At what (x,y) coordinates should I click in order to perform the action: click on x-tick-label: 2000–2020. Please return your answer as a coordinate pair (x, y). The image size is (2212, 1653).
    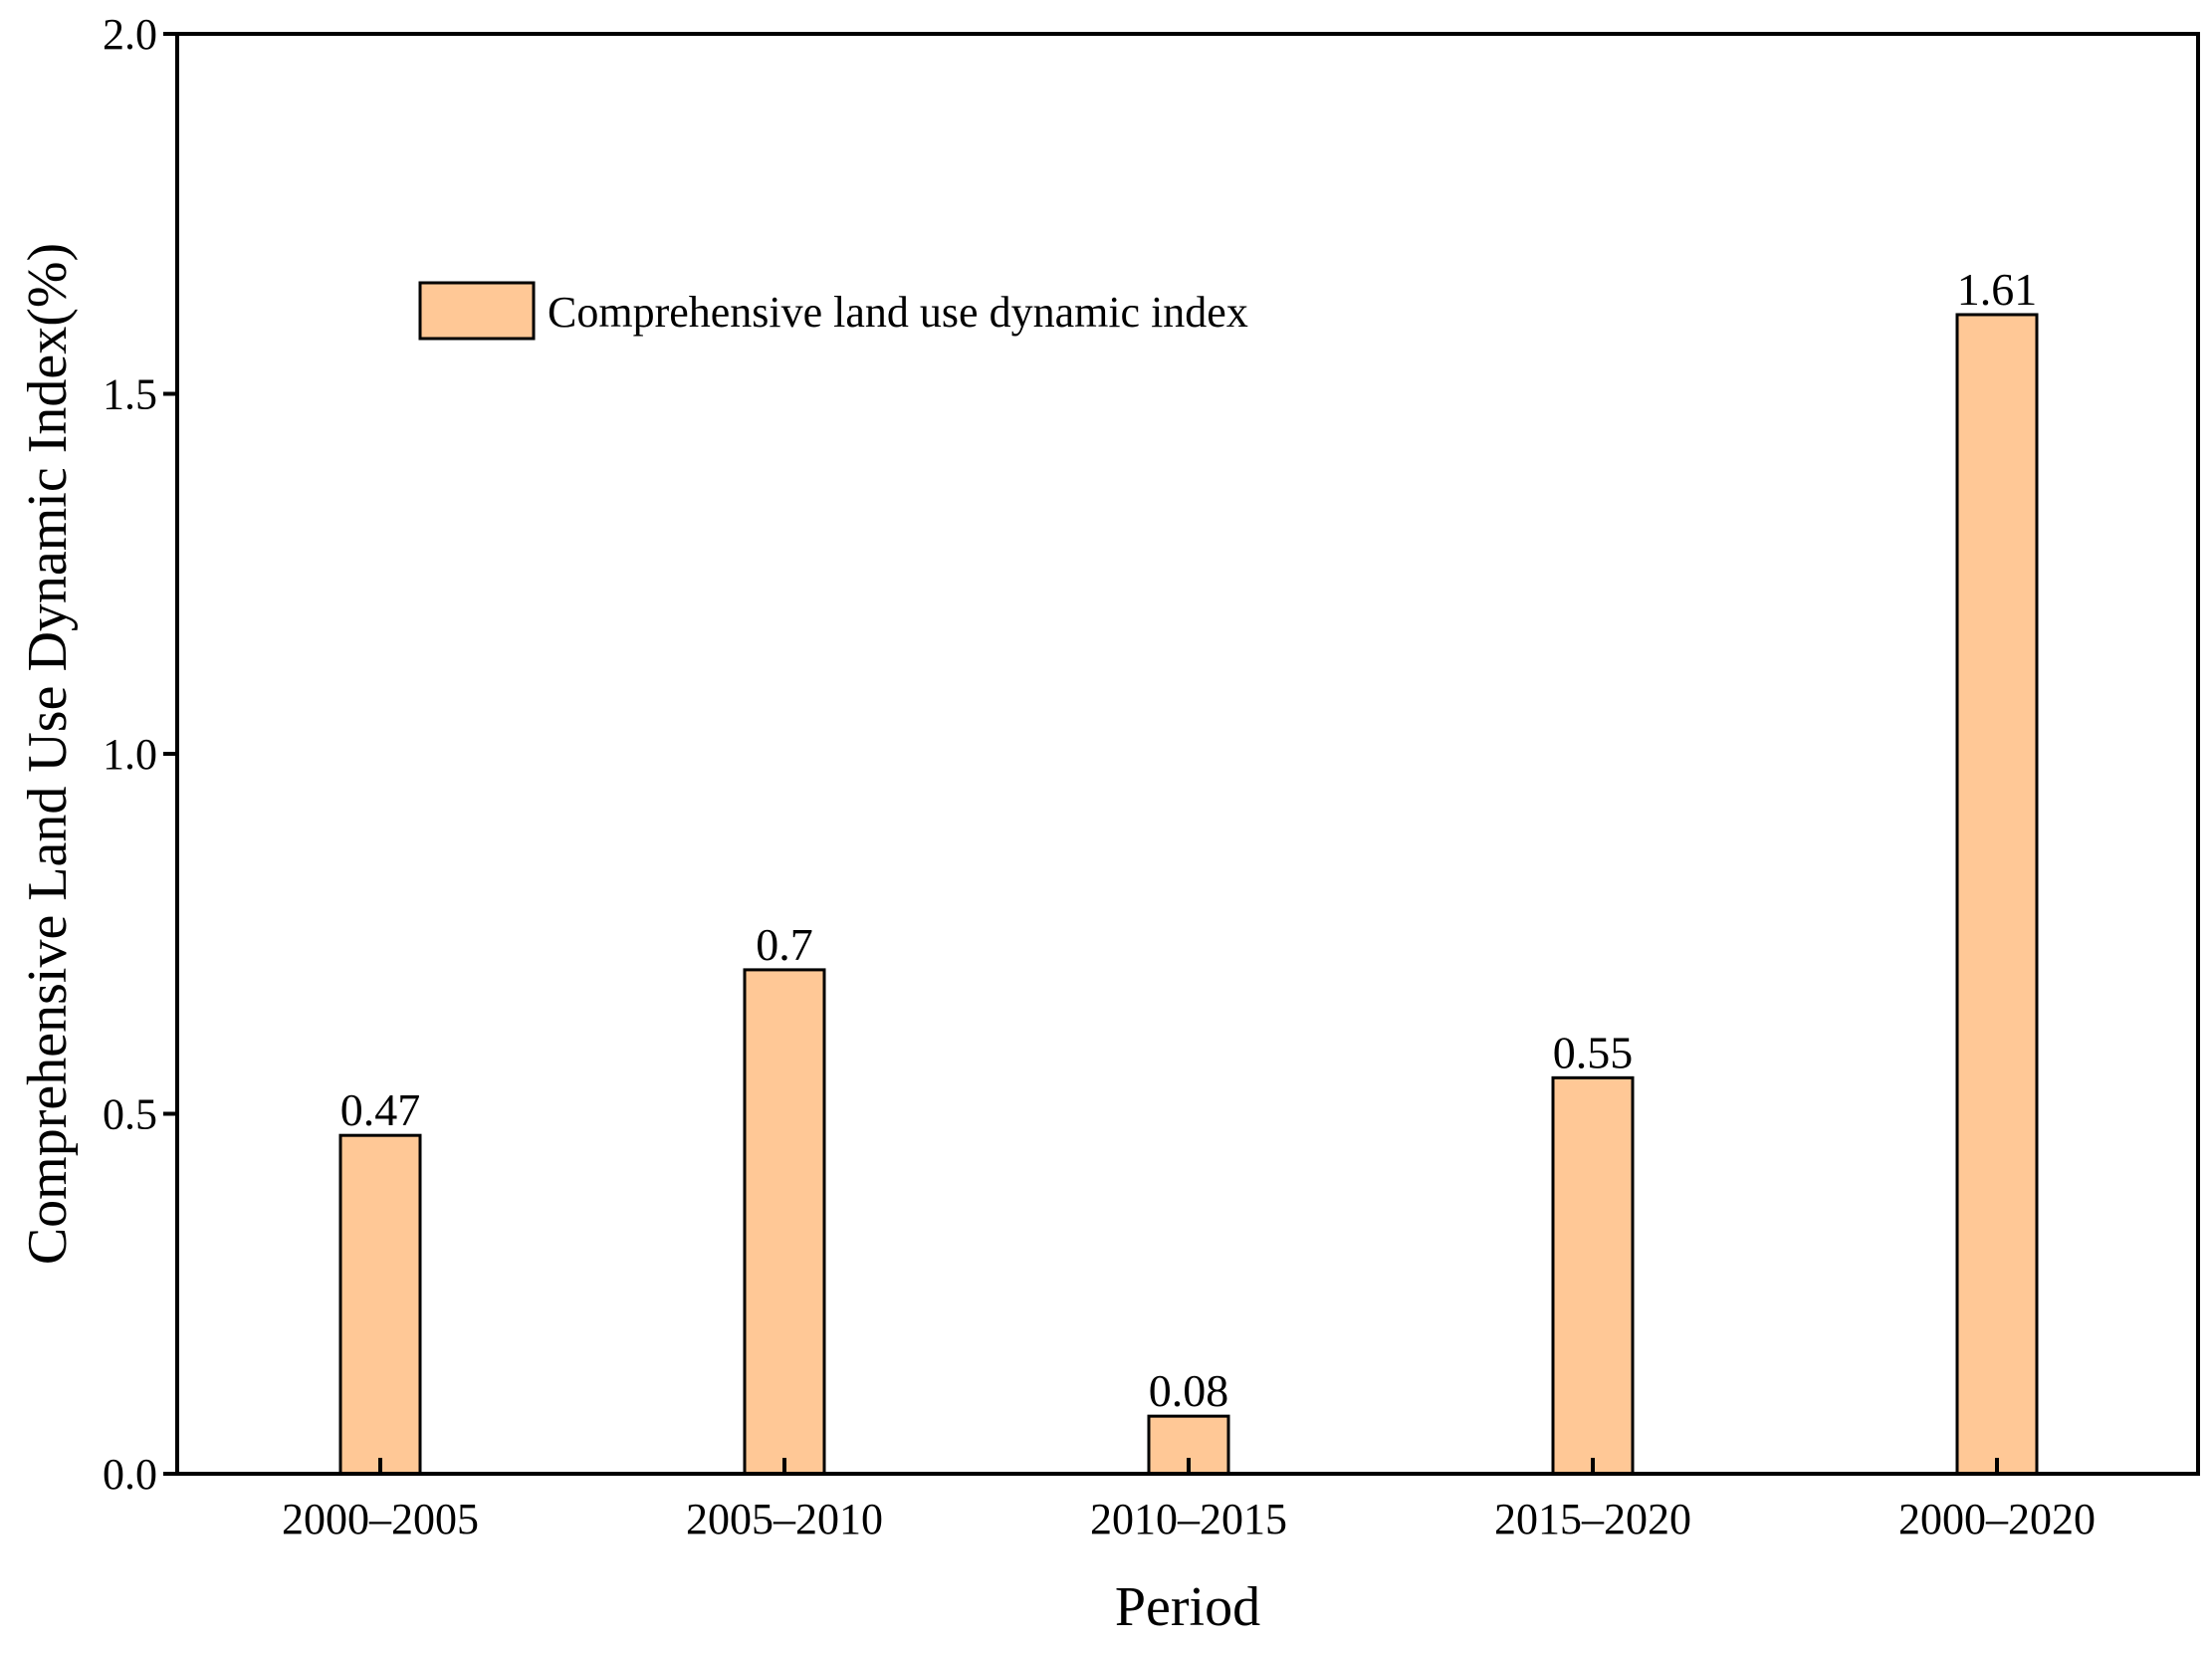
    Looking at the image, I should click on (1997, 1519).